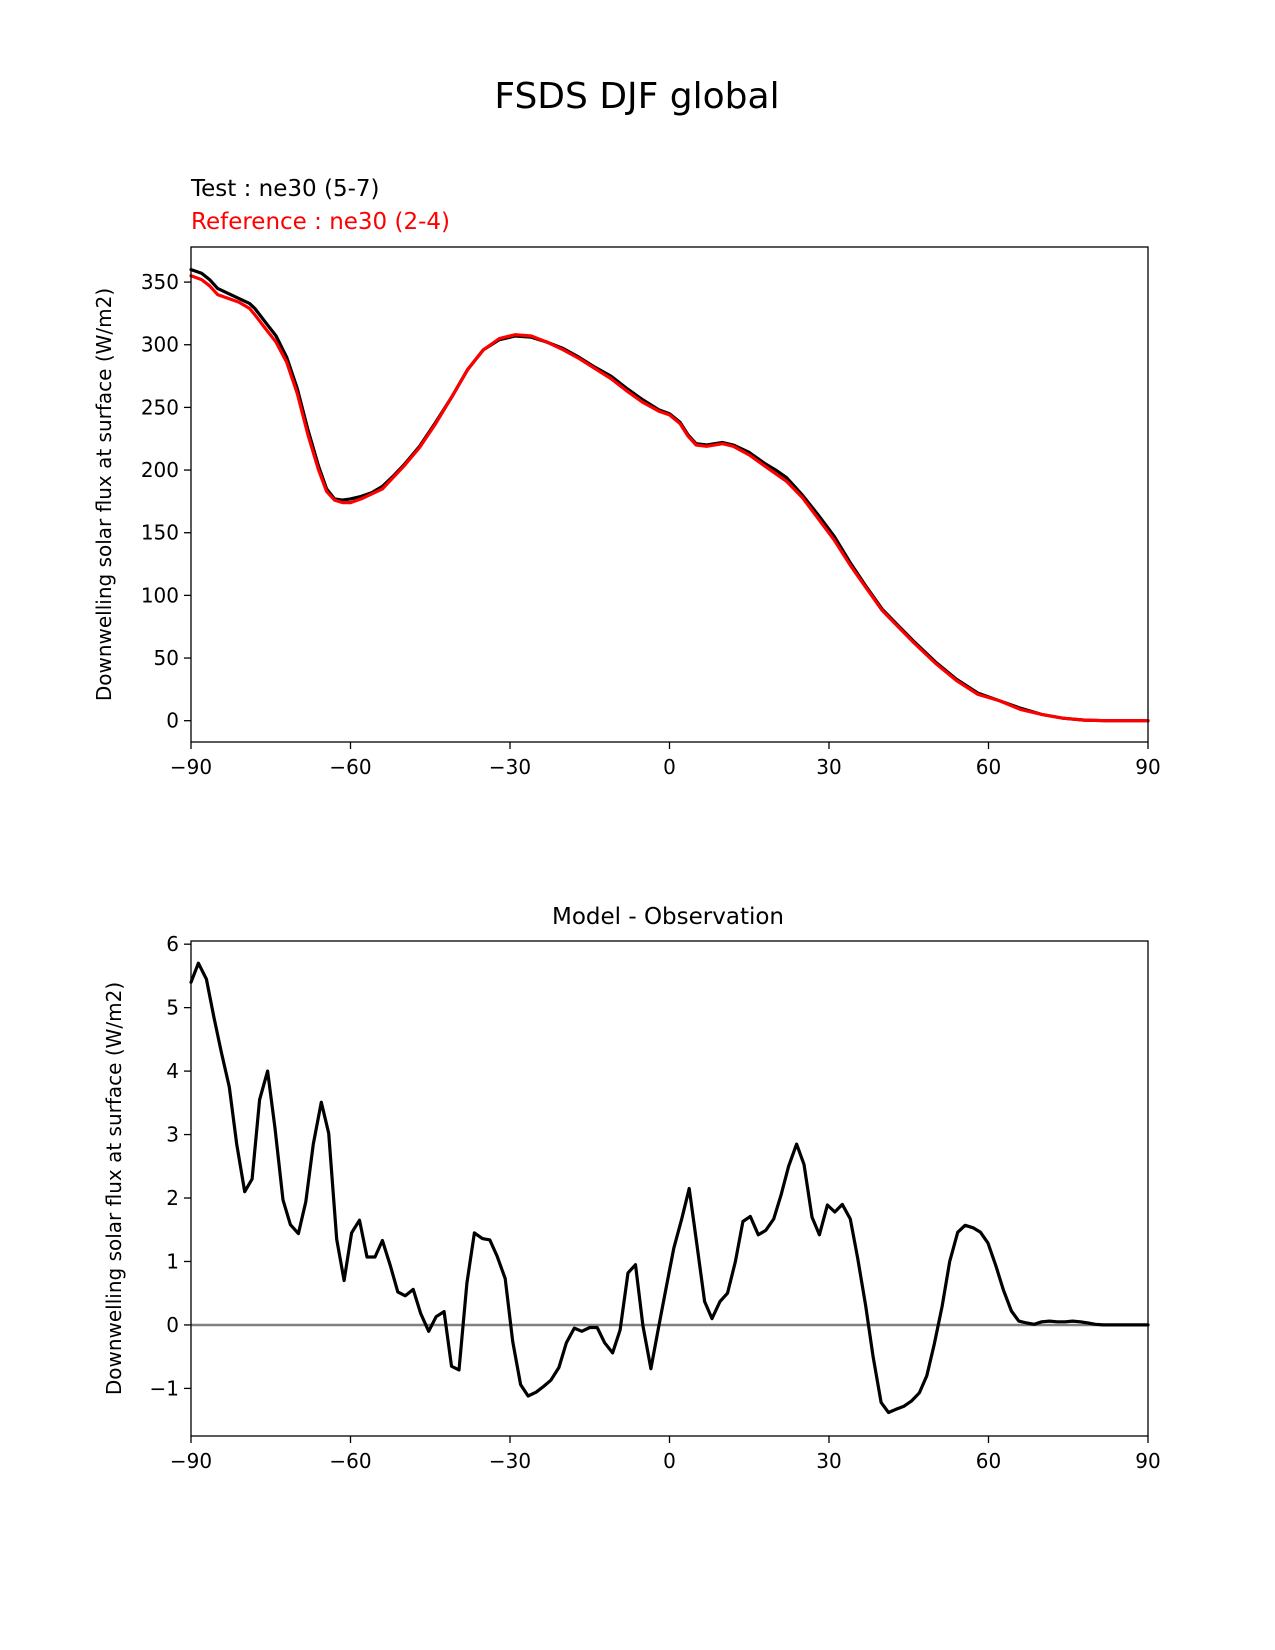  I want to click on y-tick-label: 300, so click(160, 345).